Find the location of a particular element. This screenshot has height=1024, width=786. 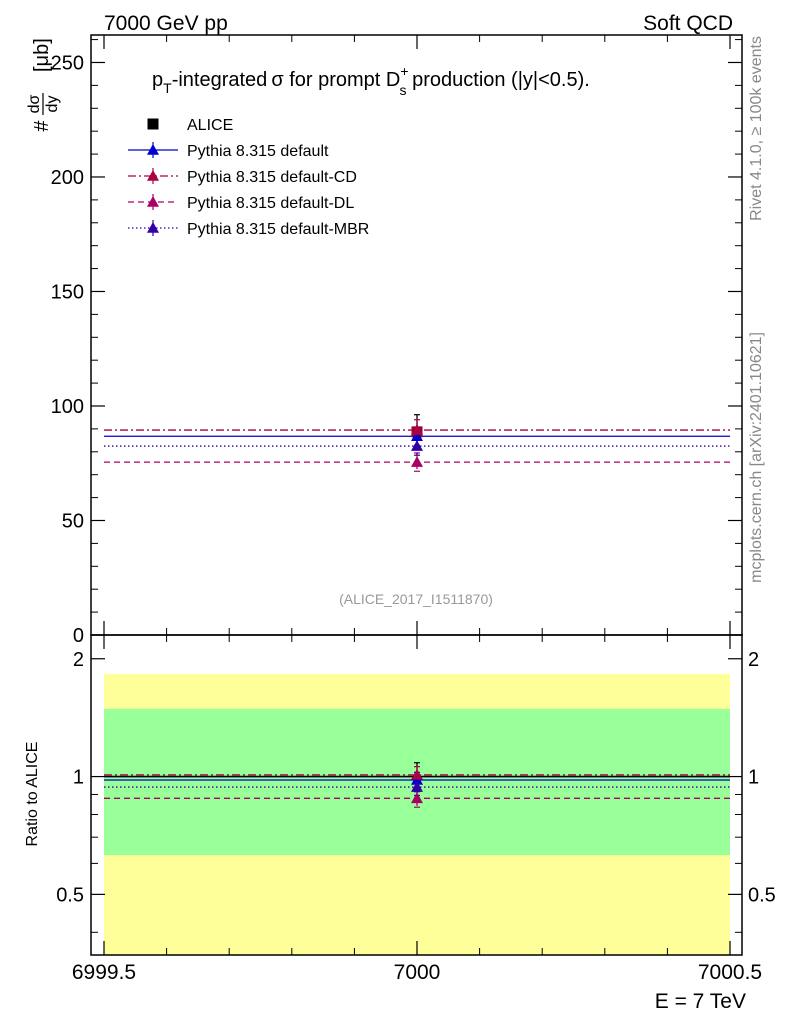

rivet-label: Rivet 4.1.0, ≥ 100k events is located at coordinates (756, 128).